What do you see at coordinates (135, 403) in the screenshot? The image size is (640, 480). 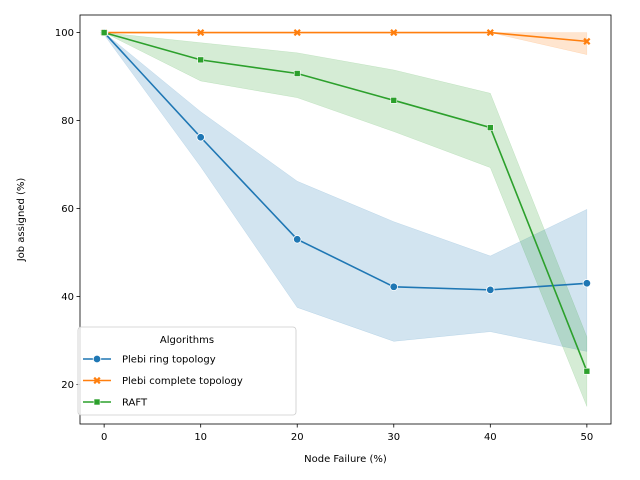 I see `legend-label: RAFT` at bounding box center [135, 403].